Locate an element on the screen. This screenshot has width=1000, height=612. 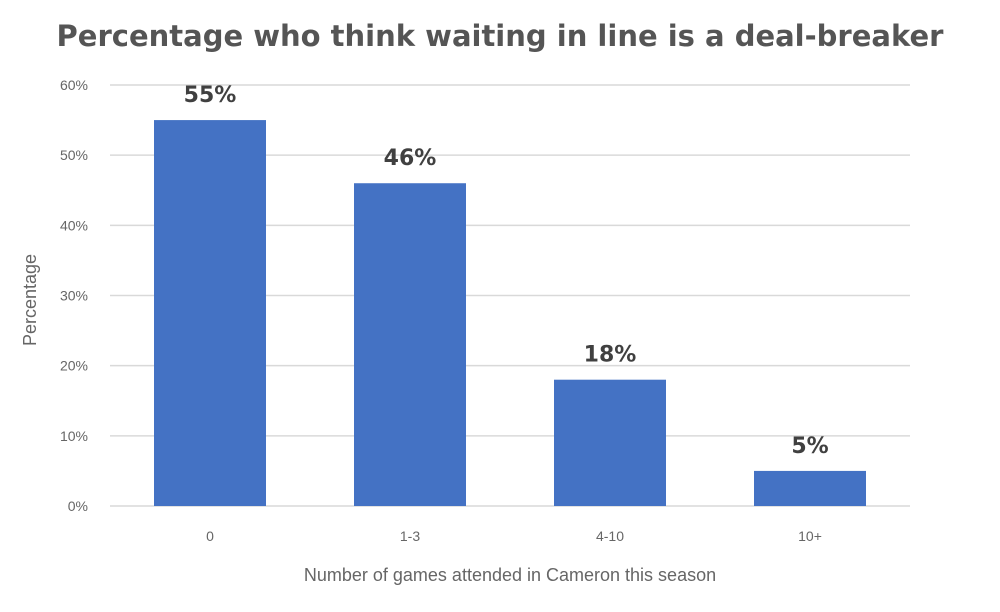
x-tick-label: 10+ is located at coordinates (810, 536).